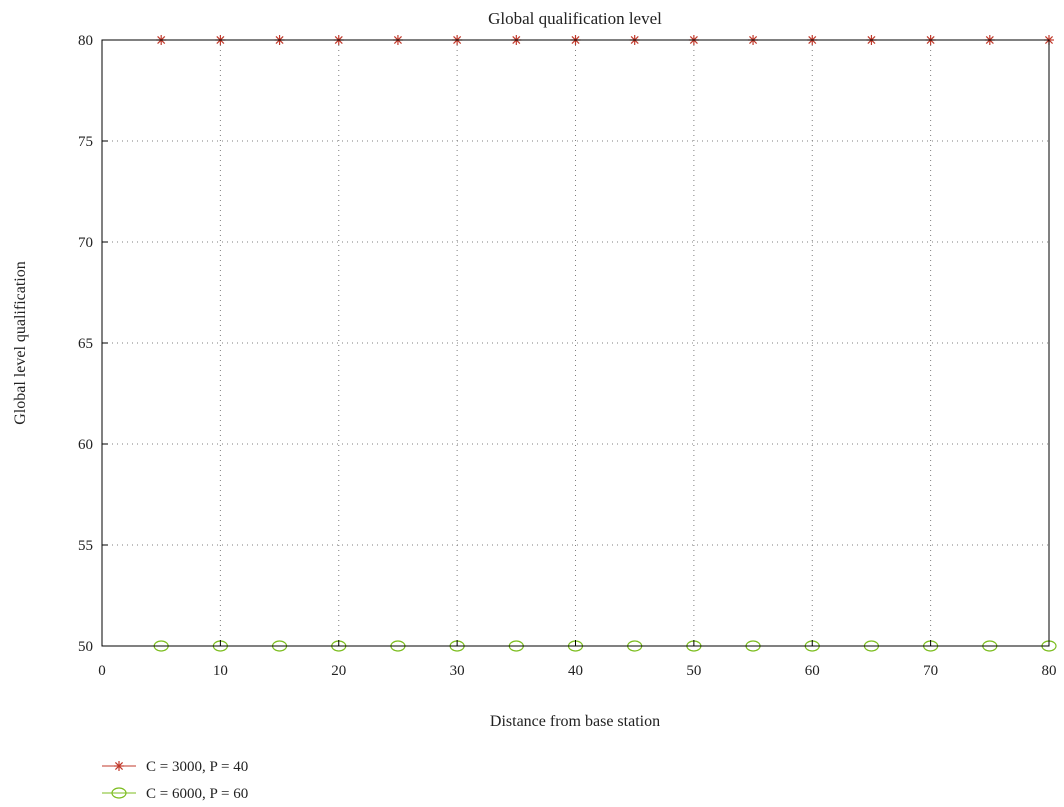 The image size is (1064, 807). I want to click on x-tick-label: 60, so click(812, 671).